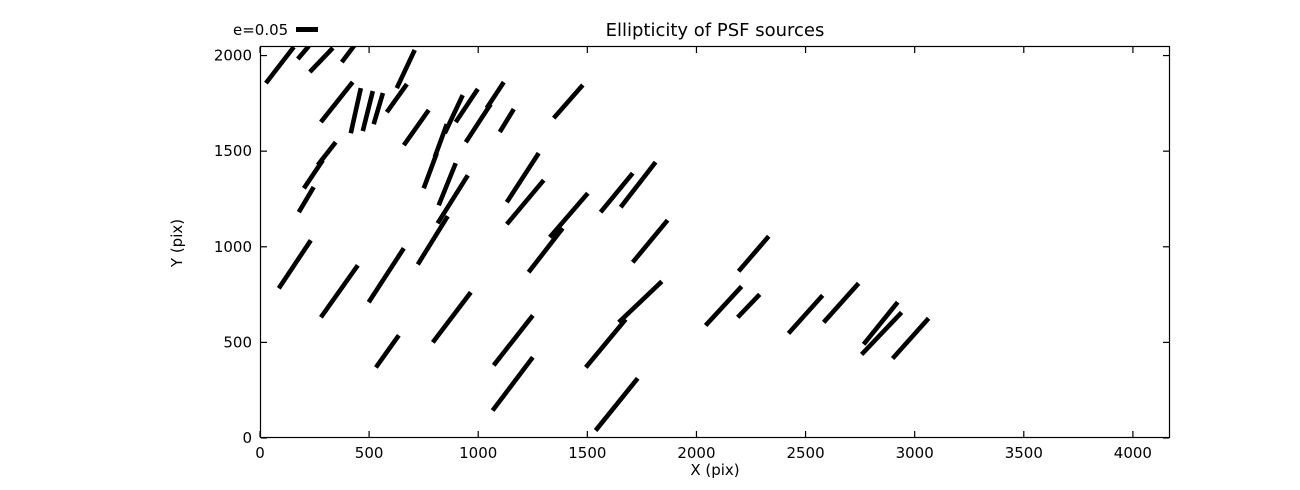 The height and width of the screenshot is (490, 1300). Describe the element at coordinates (587, 453) in the screenshot. I see `x-tick-label: 1500` at that location.